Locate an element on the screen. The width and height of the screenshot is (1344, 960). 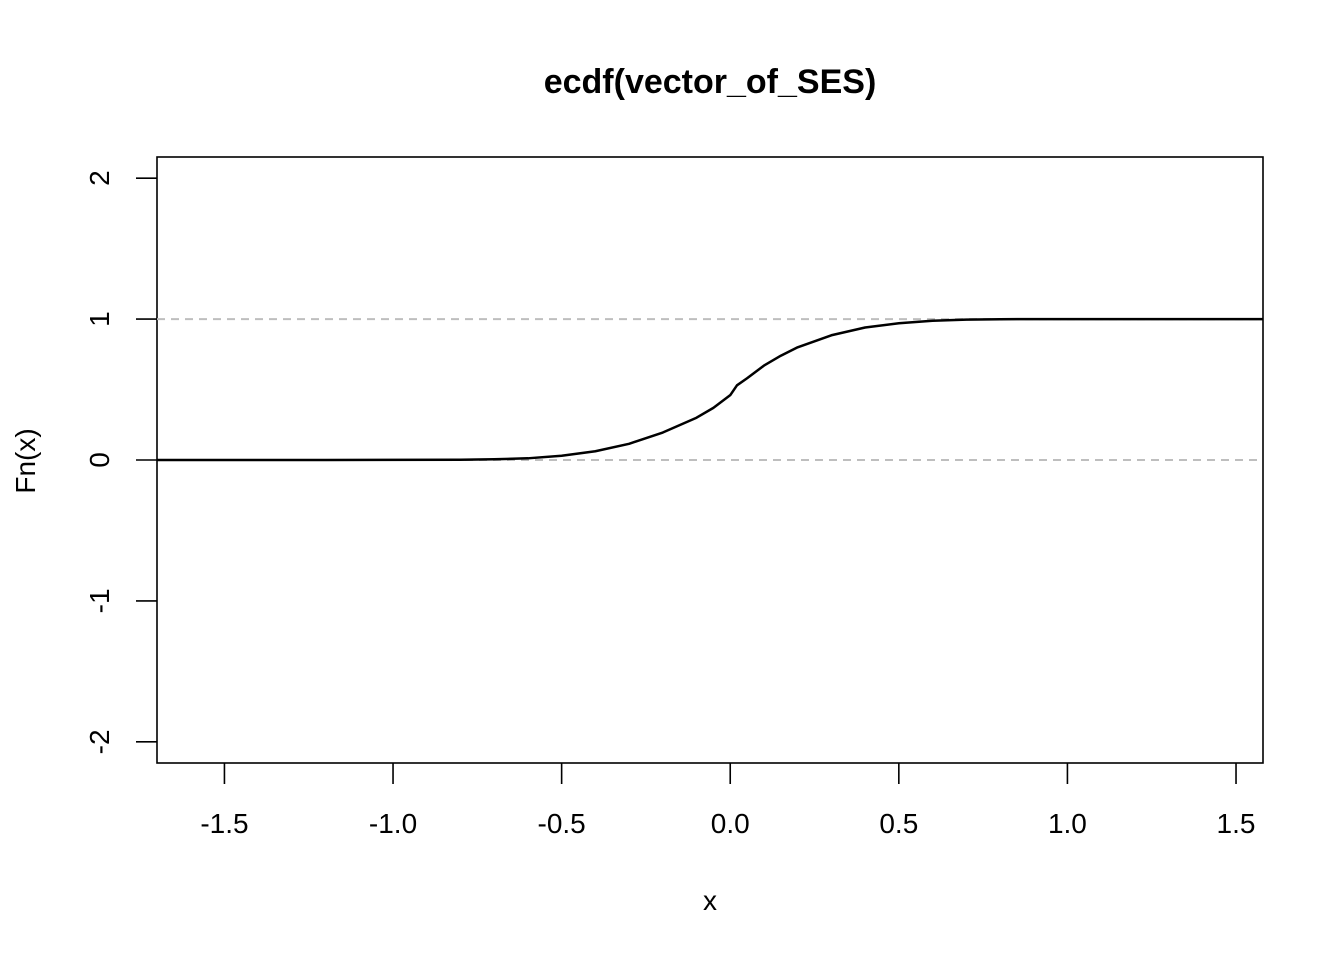
reference-lines is located at coordinates (710, 389).